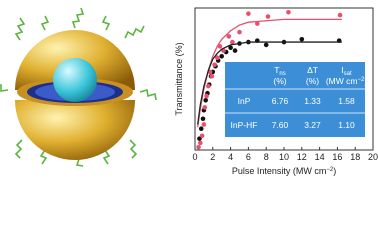  I want to click on x-label-text: Pulse Intensity (MW cm, so click(279, 171).